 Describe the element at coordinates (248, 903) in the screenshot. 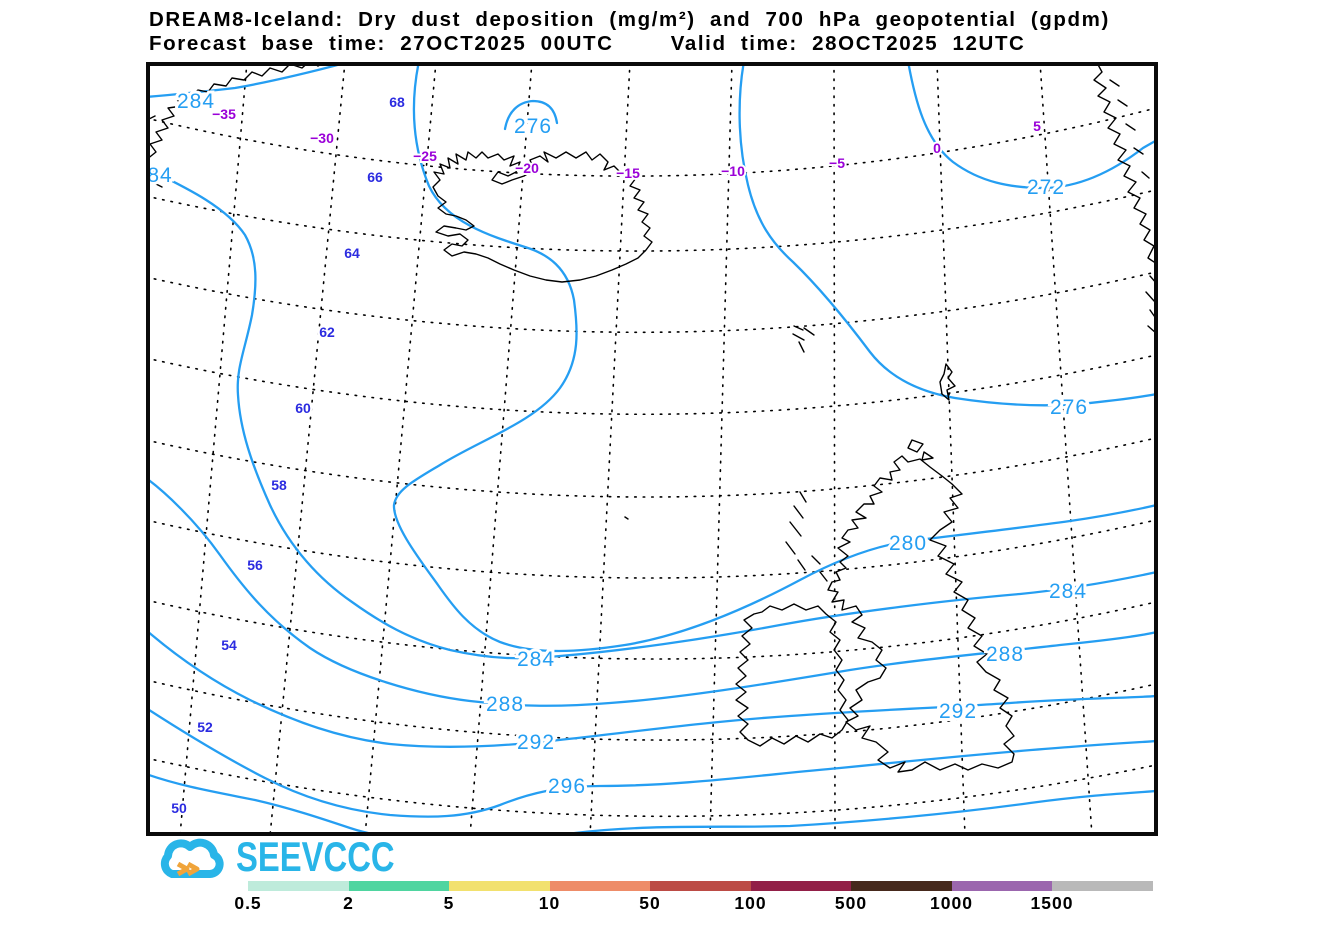

I see `colorbar-tick-label: 0.5` at that location.